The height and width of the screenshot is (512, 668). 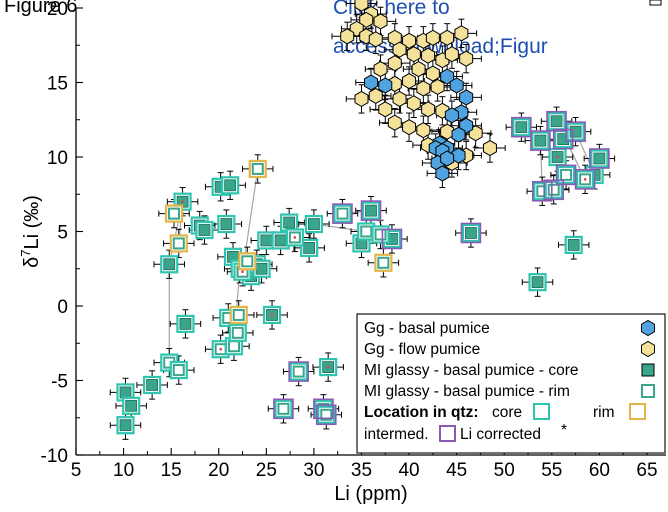 What do you see at coordinates (266, 470) in the screenshot?
I see `x-tick-label: 25` at bounding box center [266, 470].